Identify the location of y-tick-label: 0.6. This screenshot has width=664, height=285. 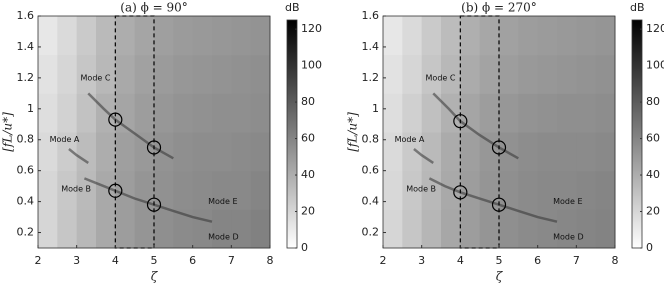
(26, 170).